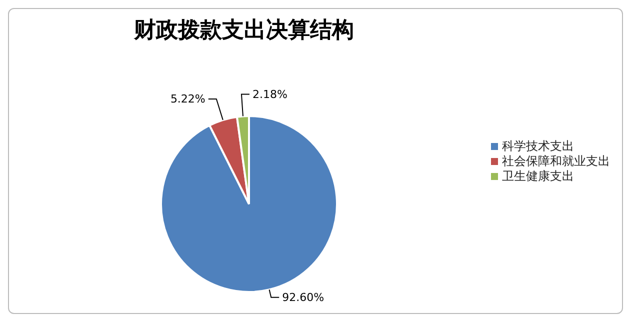  What do you see at coordinates (188, 99) in the screenshot?
I see `data-label: 5.22%` at bounding box center [188, 99].